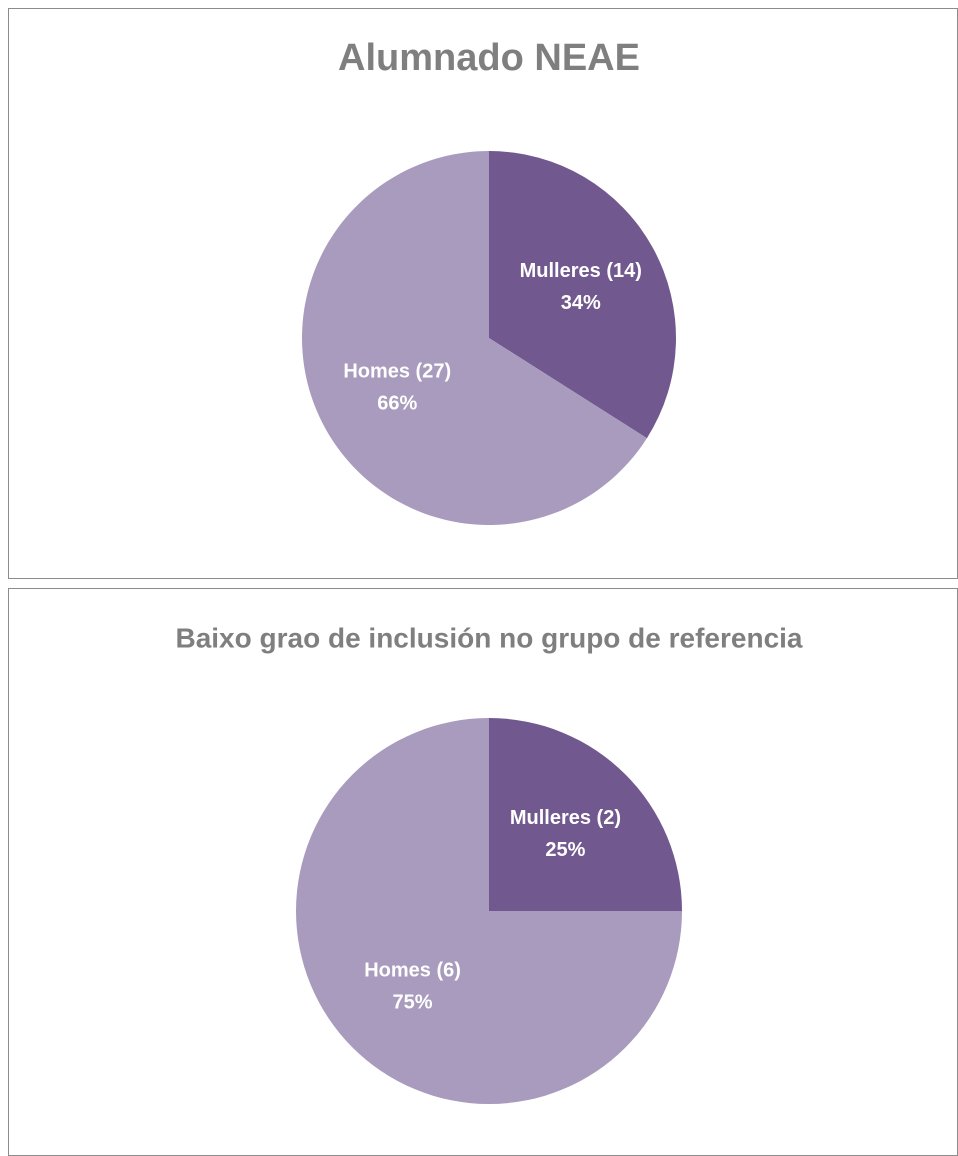 The height and width of the screenshot is (1156, 958). What do you see at coordinates (565, 850) in the screenshot?
I see `slice-value-label: 25%` at bounding box center [565, 850].